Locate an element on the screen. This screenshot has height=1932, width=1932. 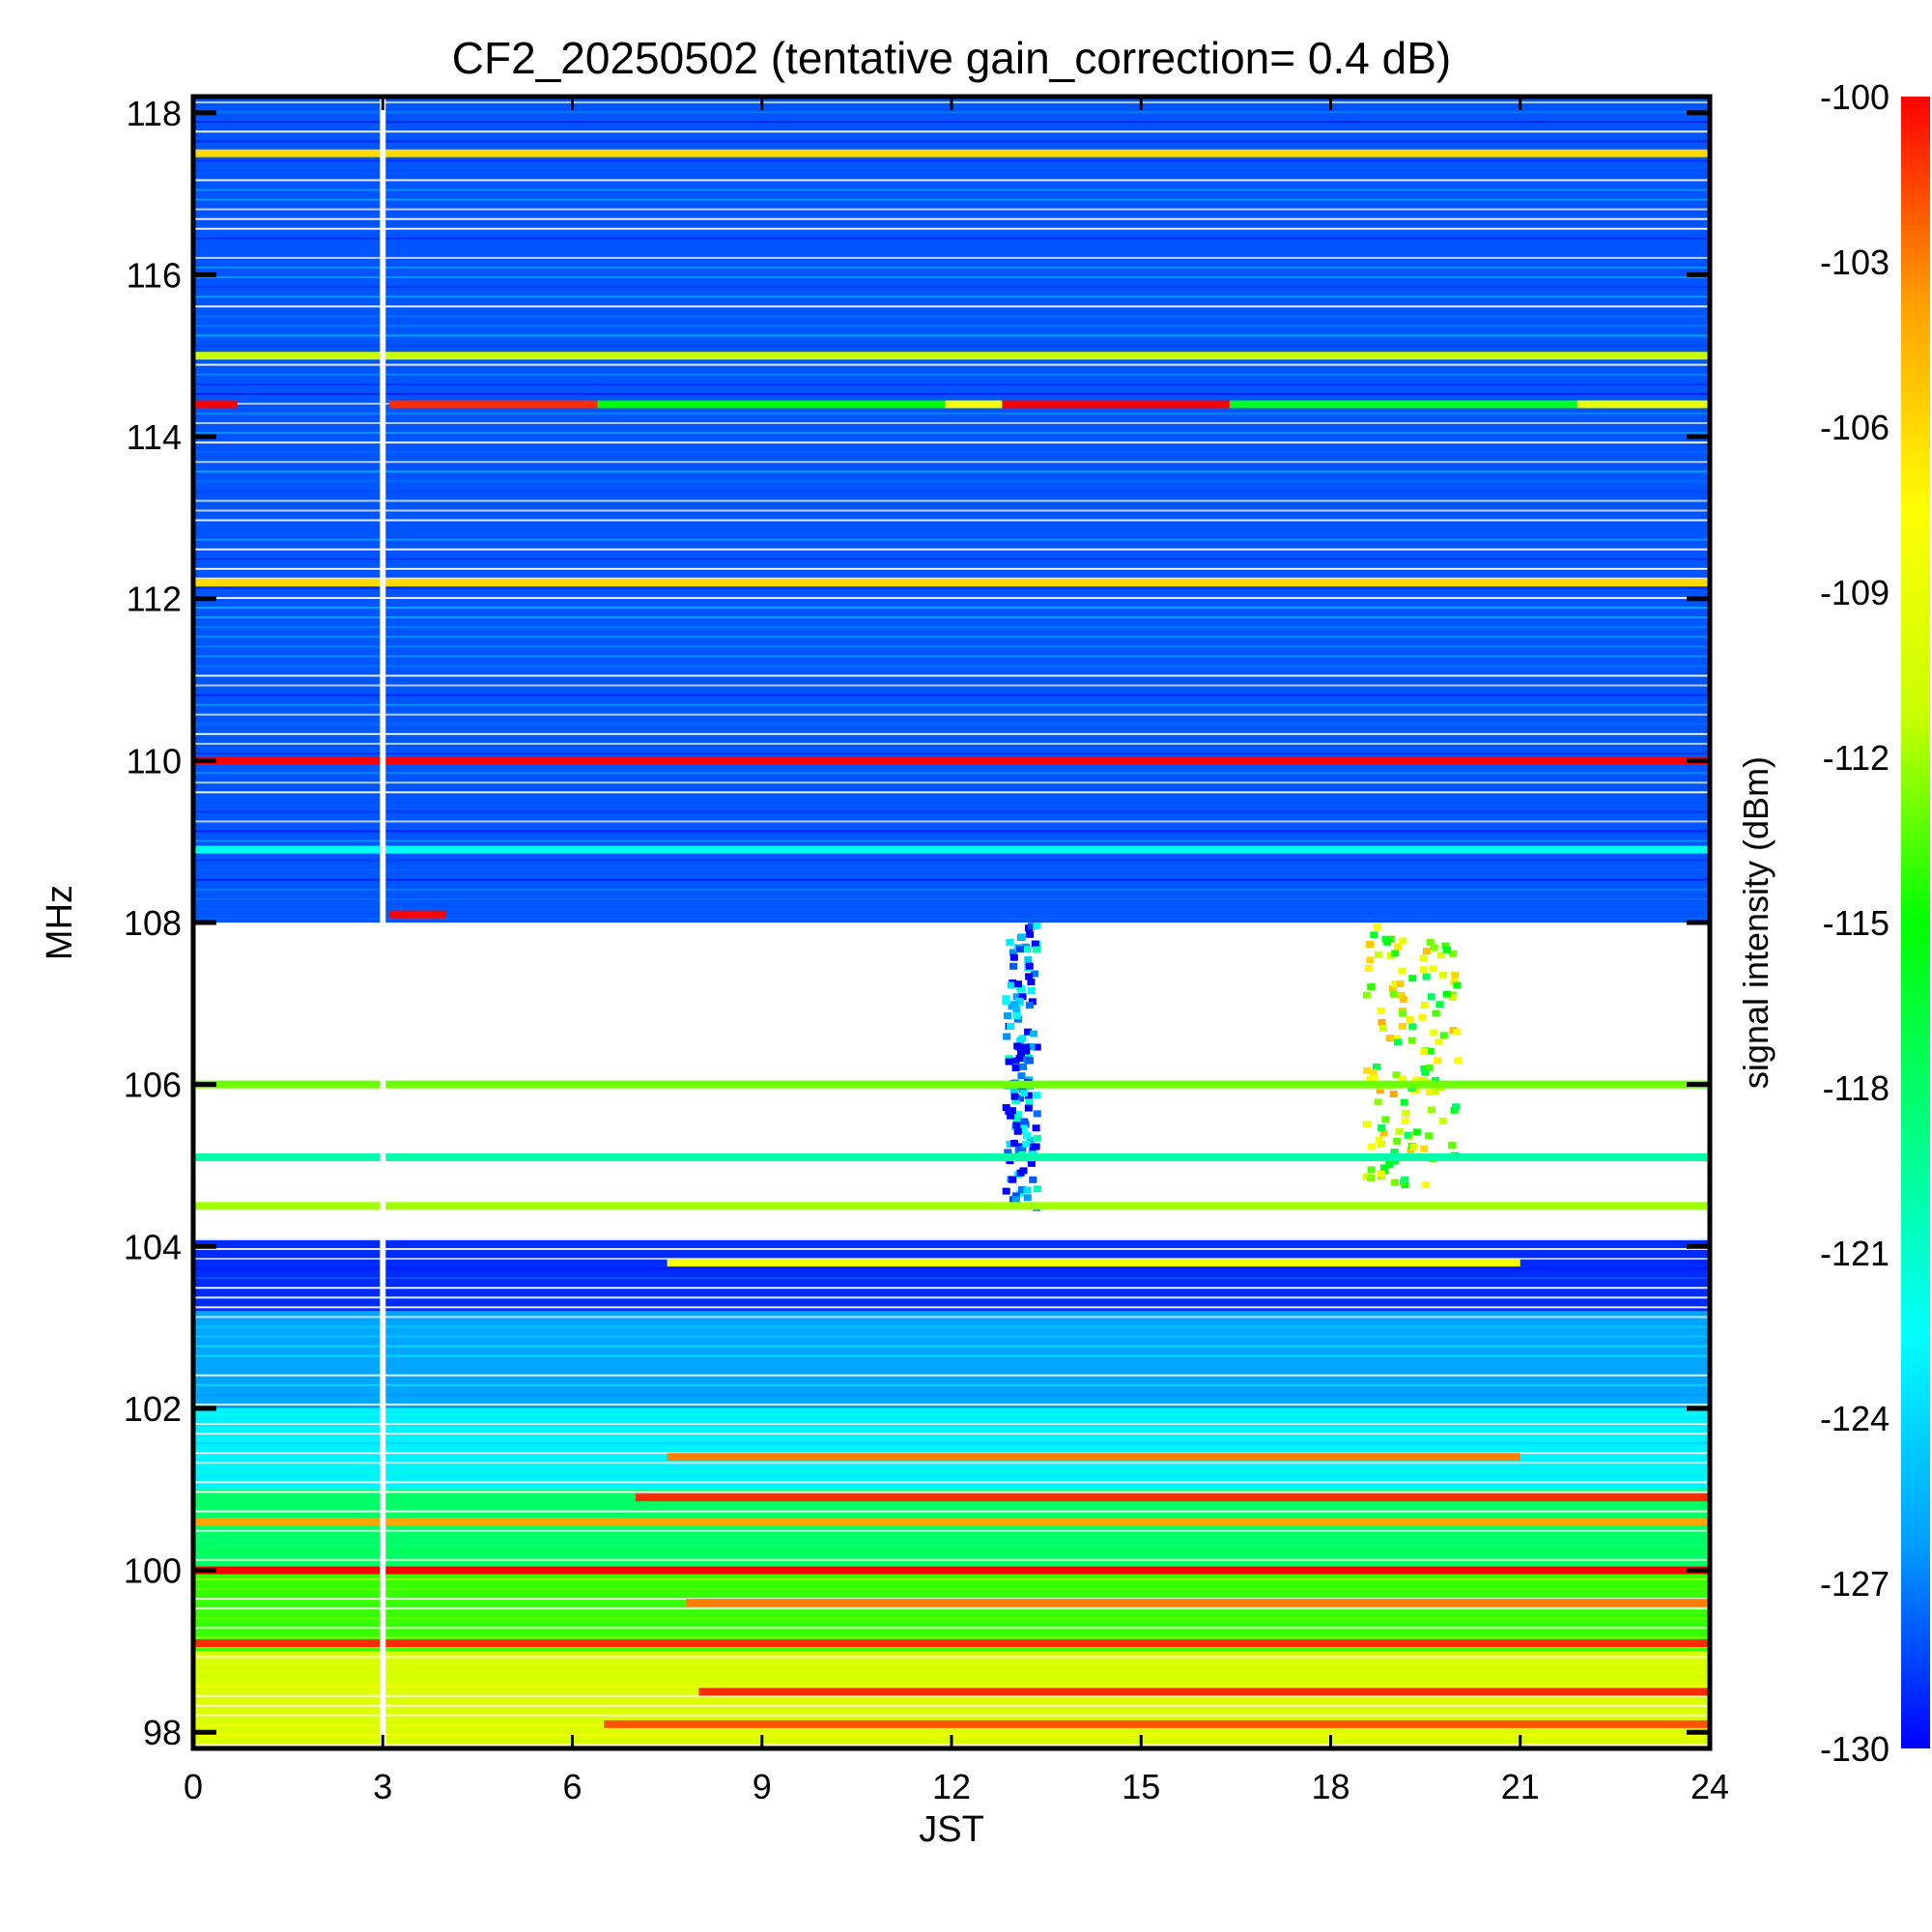
colorbar-tick-label: -112 is located at coordinates (1856, 758).